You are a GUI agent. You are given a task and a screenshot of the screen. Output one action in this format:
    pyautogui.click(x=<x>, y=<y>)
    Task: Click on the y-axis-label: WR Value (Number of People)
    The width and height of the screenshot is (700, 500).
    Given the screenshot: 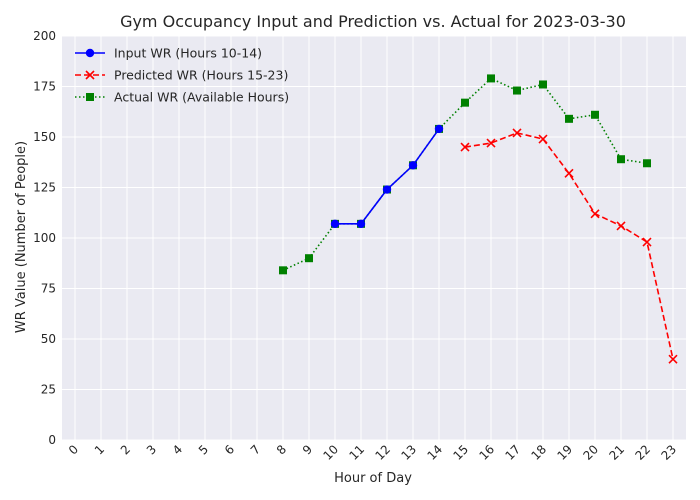 What is the action you would take?
    pyautogui.click(x=21, y=237)
    